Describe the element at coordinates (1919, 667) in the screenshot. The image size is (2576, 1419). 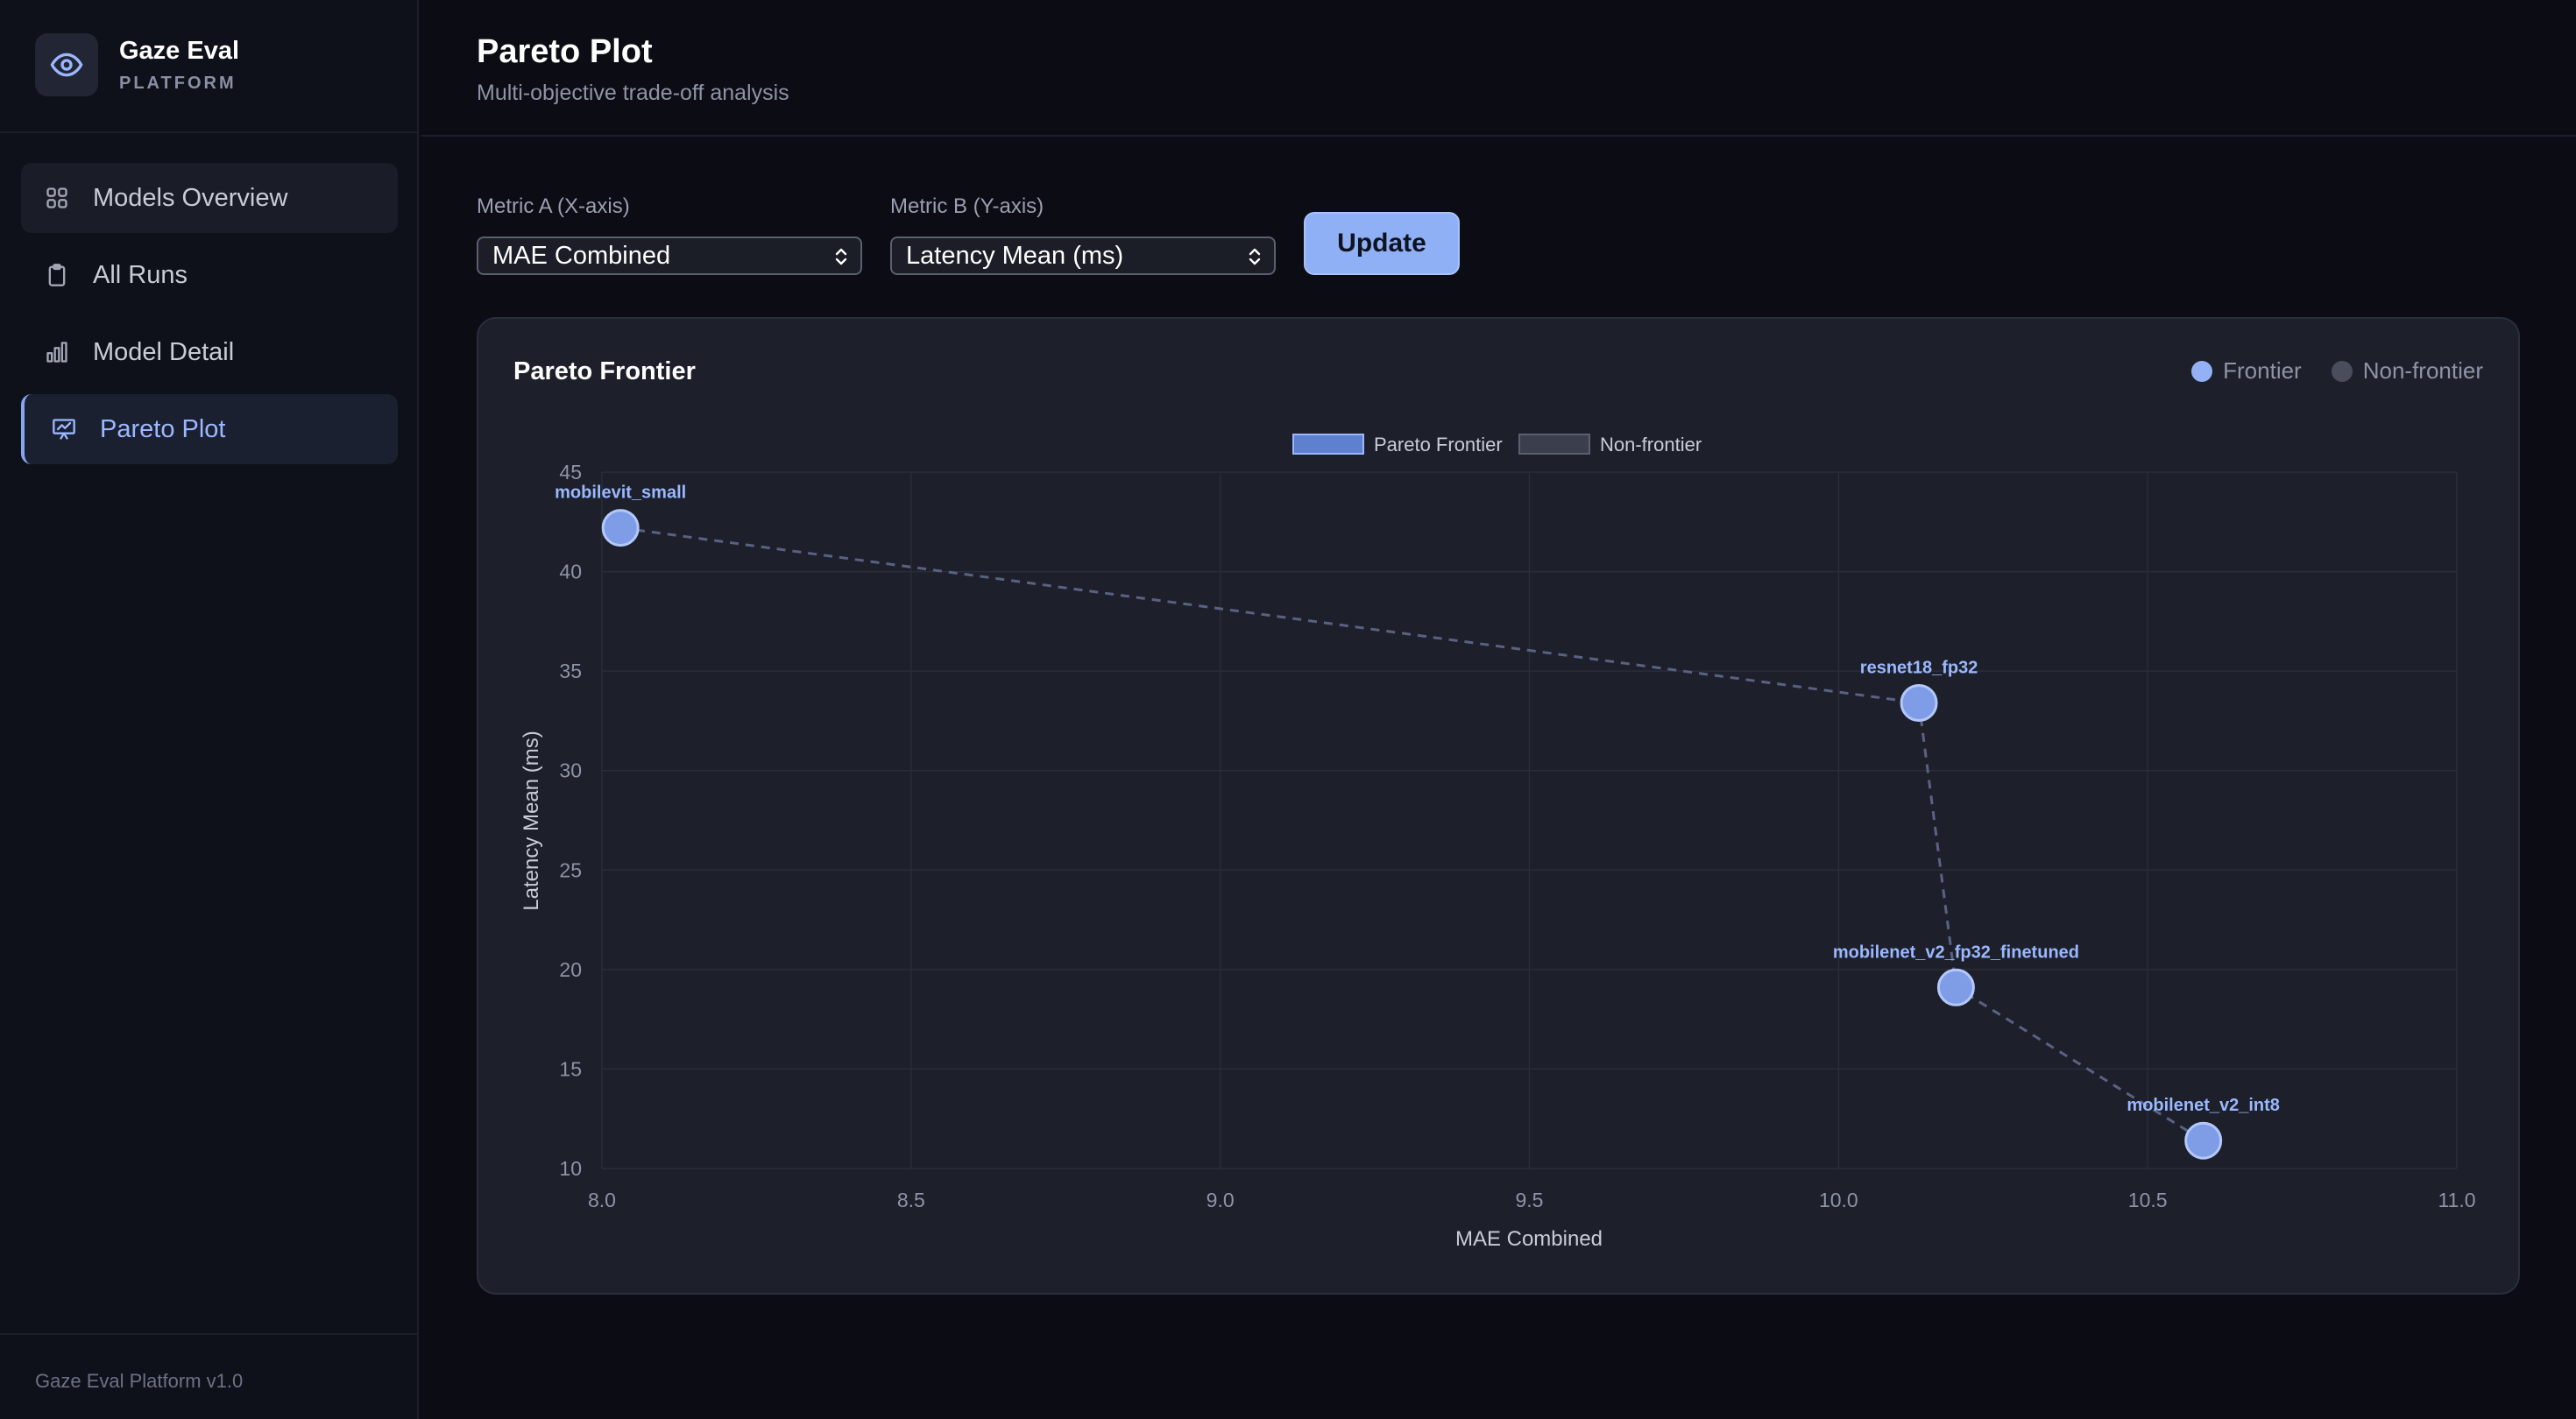
I see `data-point-label: resnet18_fp32` at that location.